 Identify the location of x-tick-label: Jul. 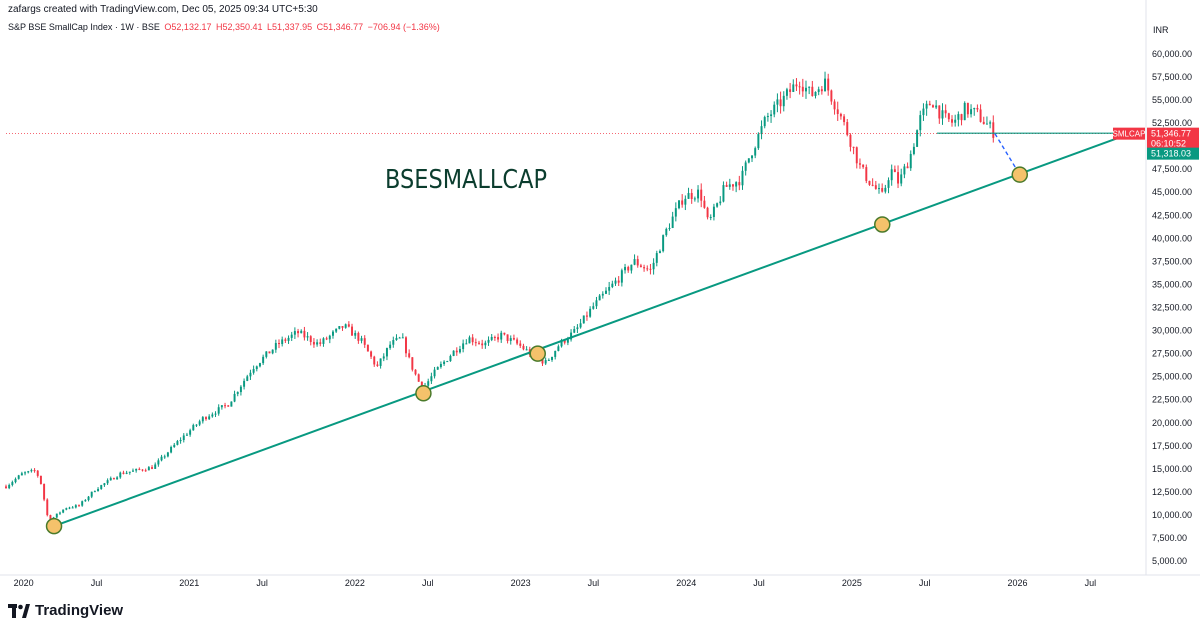
(97, 583).